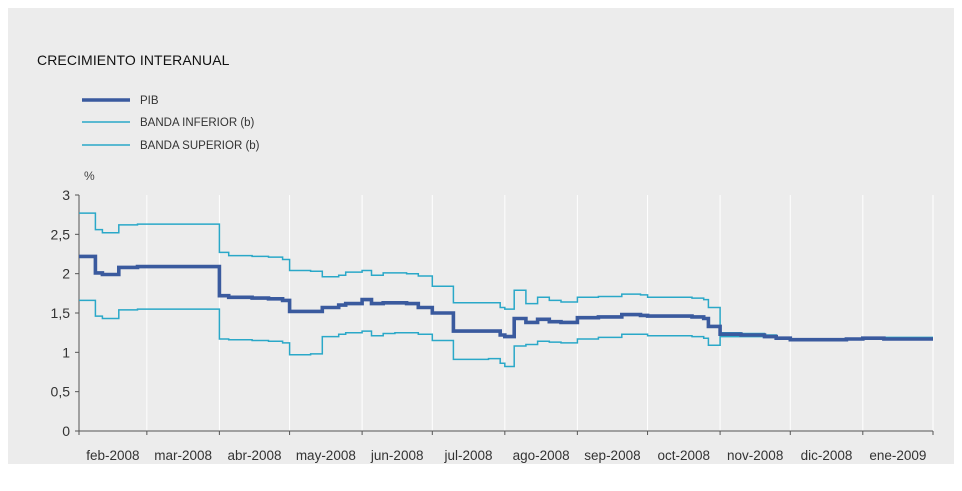 The image size is (962, 491). Describe the element at coordinates (326, 455) in the screenshot. I see `x-tick-label: may-2008` at that location.